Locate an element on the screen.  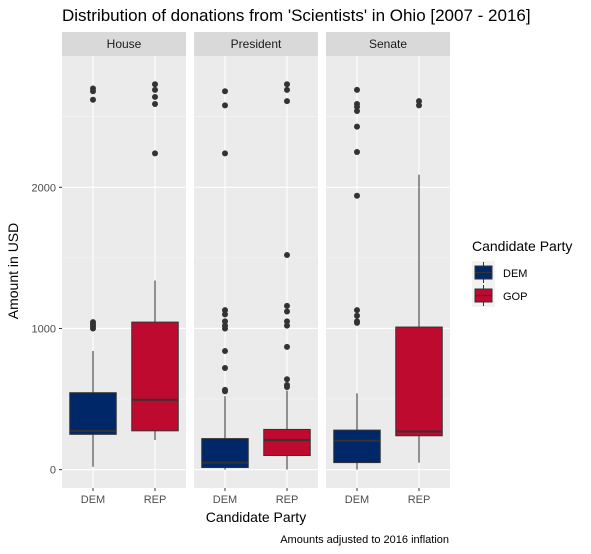
x-axis-label: Candidate Party is located at coordinates (256, 517).